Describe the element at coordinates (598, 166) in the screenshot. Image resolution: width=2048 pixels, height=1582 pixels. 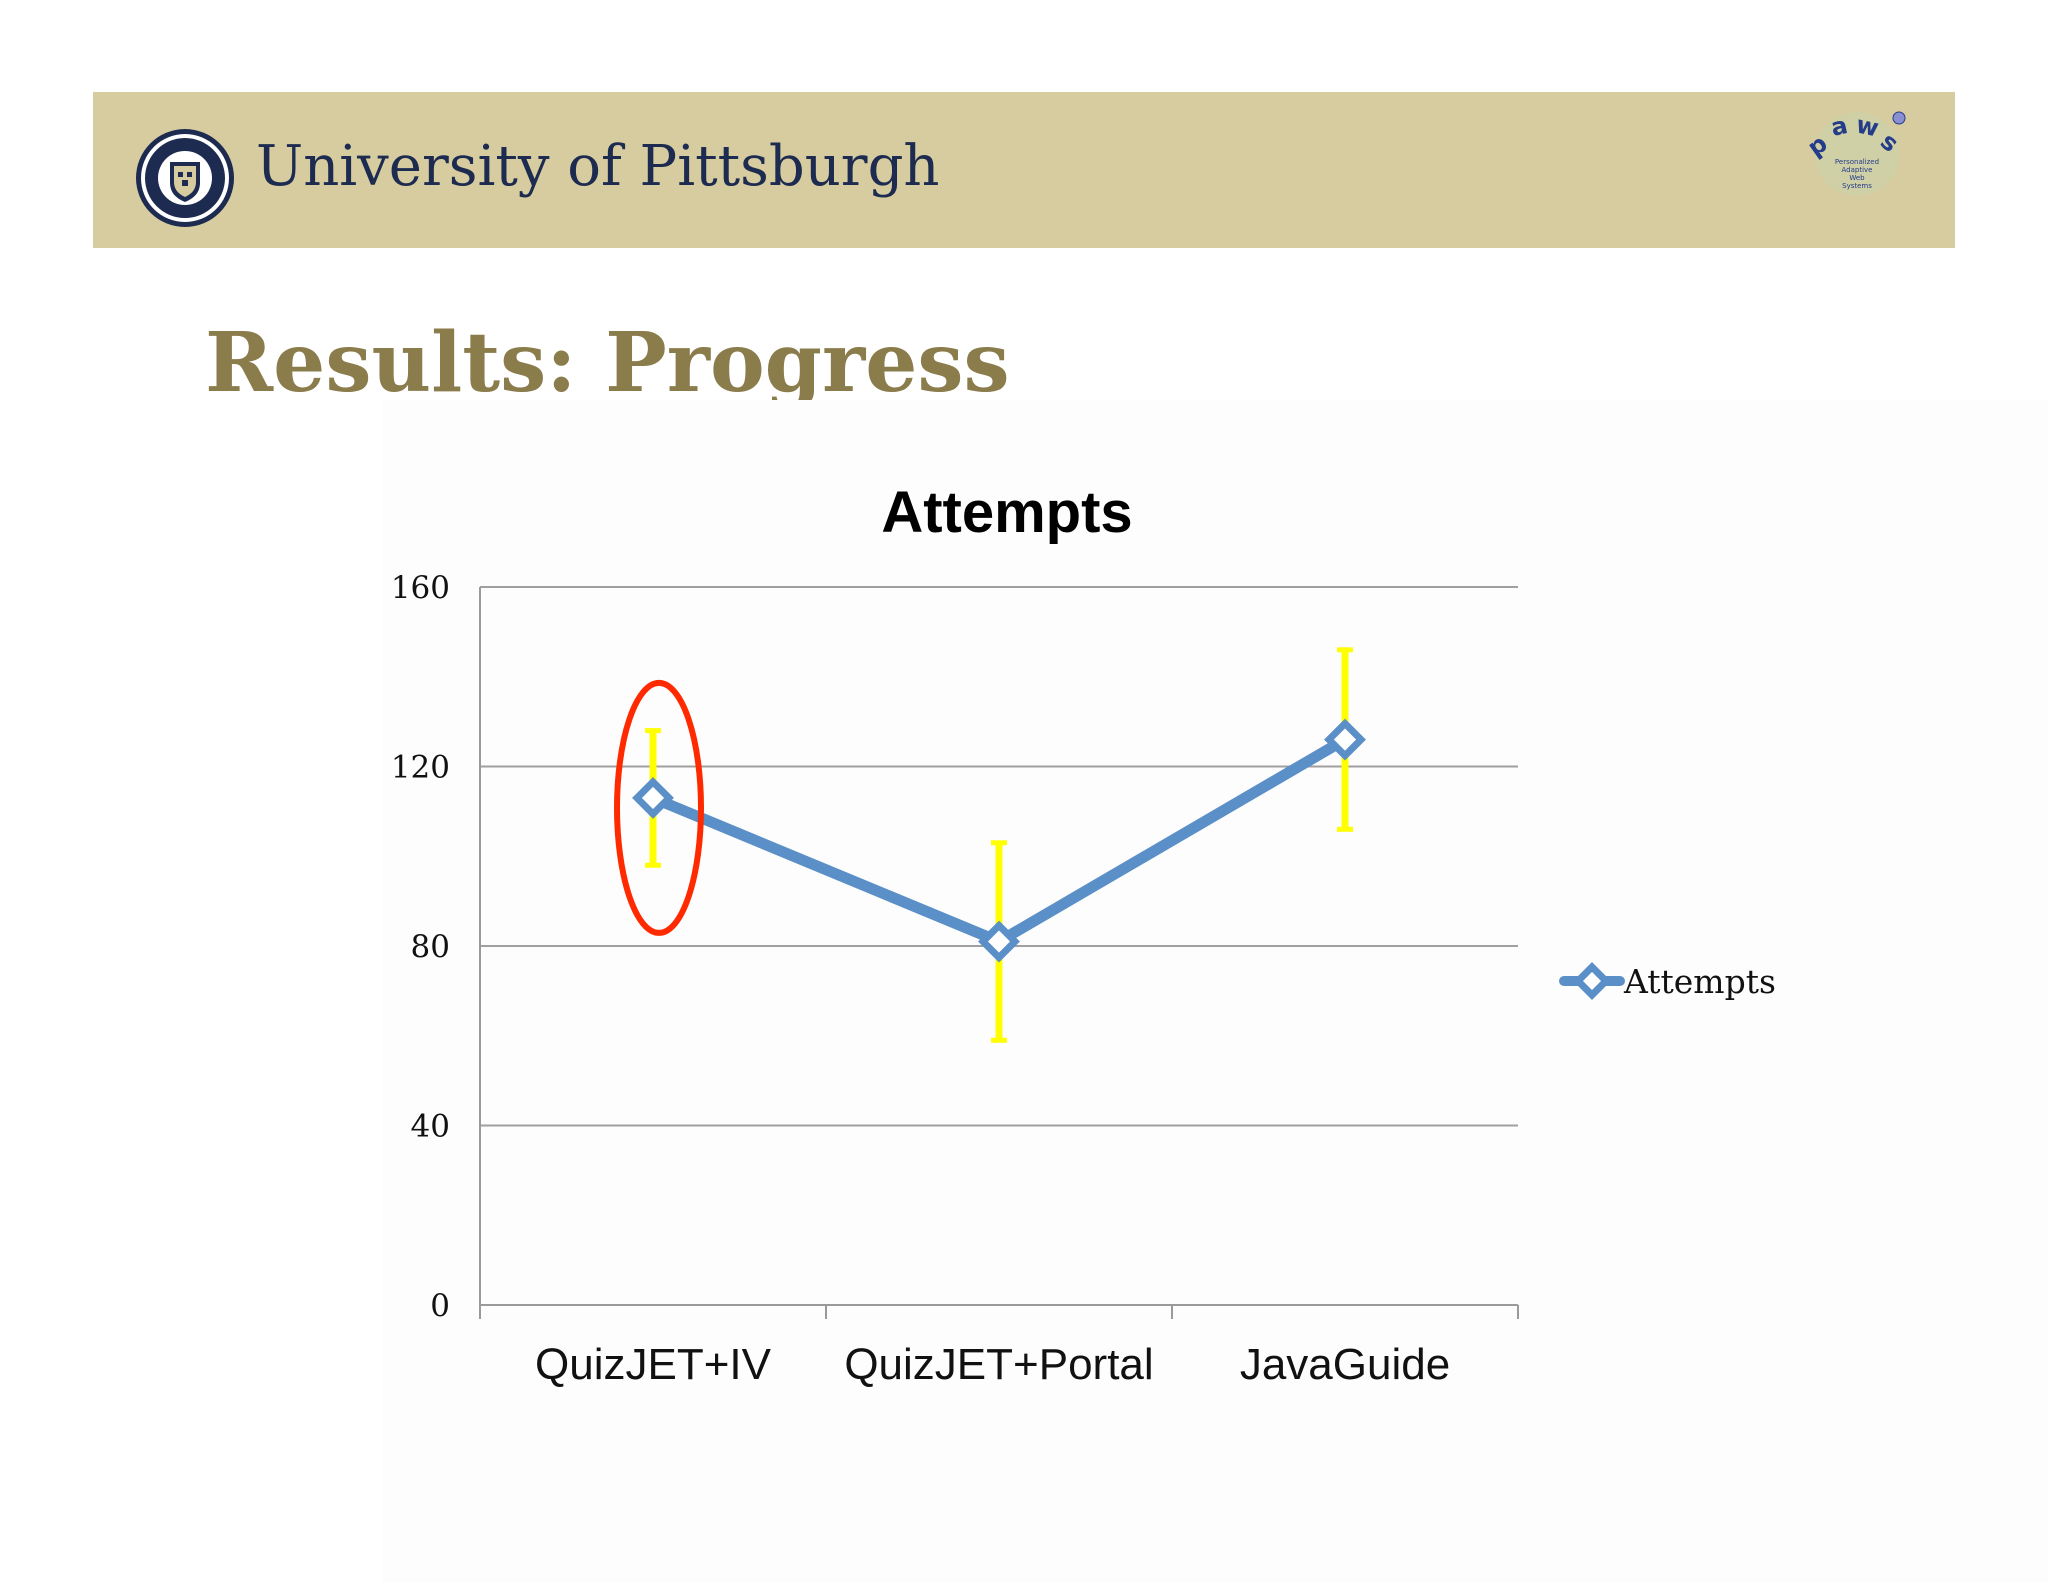
I see `university-name: University of Pittsburgh` at that location.